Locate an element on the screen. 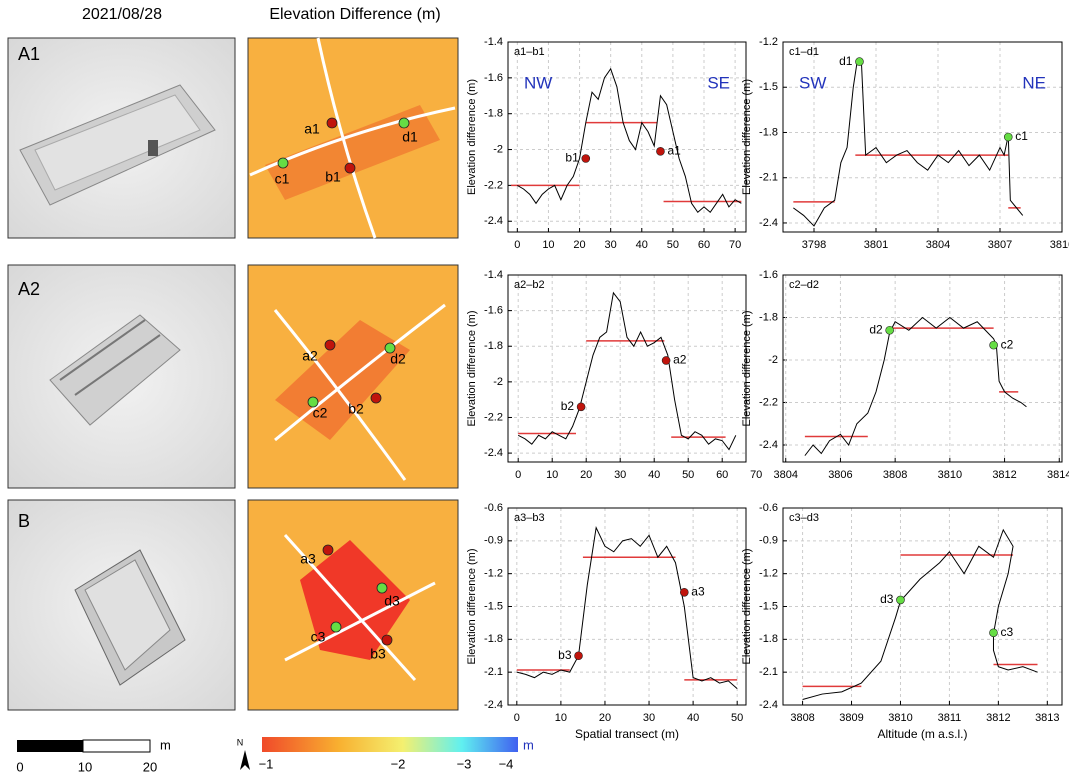  x-tick-label: 70 is located at coordinates (756, 475).